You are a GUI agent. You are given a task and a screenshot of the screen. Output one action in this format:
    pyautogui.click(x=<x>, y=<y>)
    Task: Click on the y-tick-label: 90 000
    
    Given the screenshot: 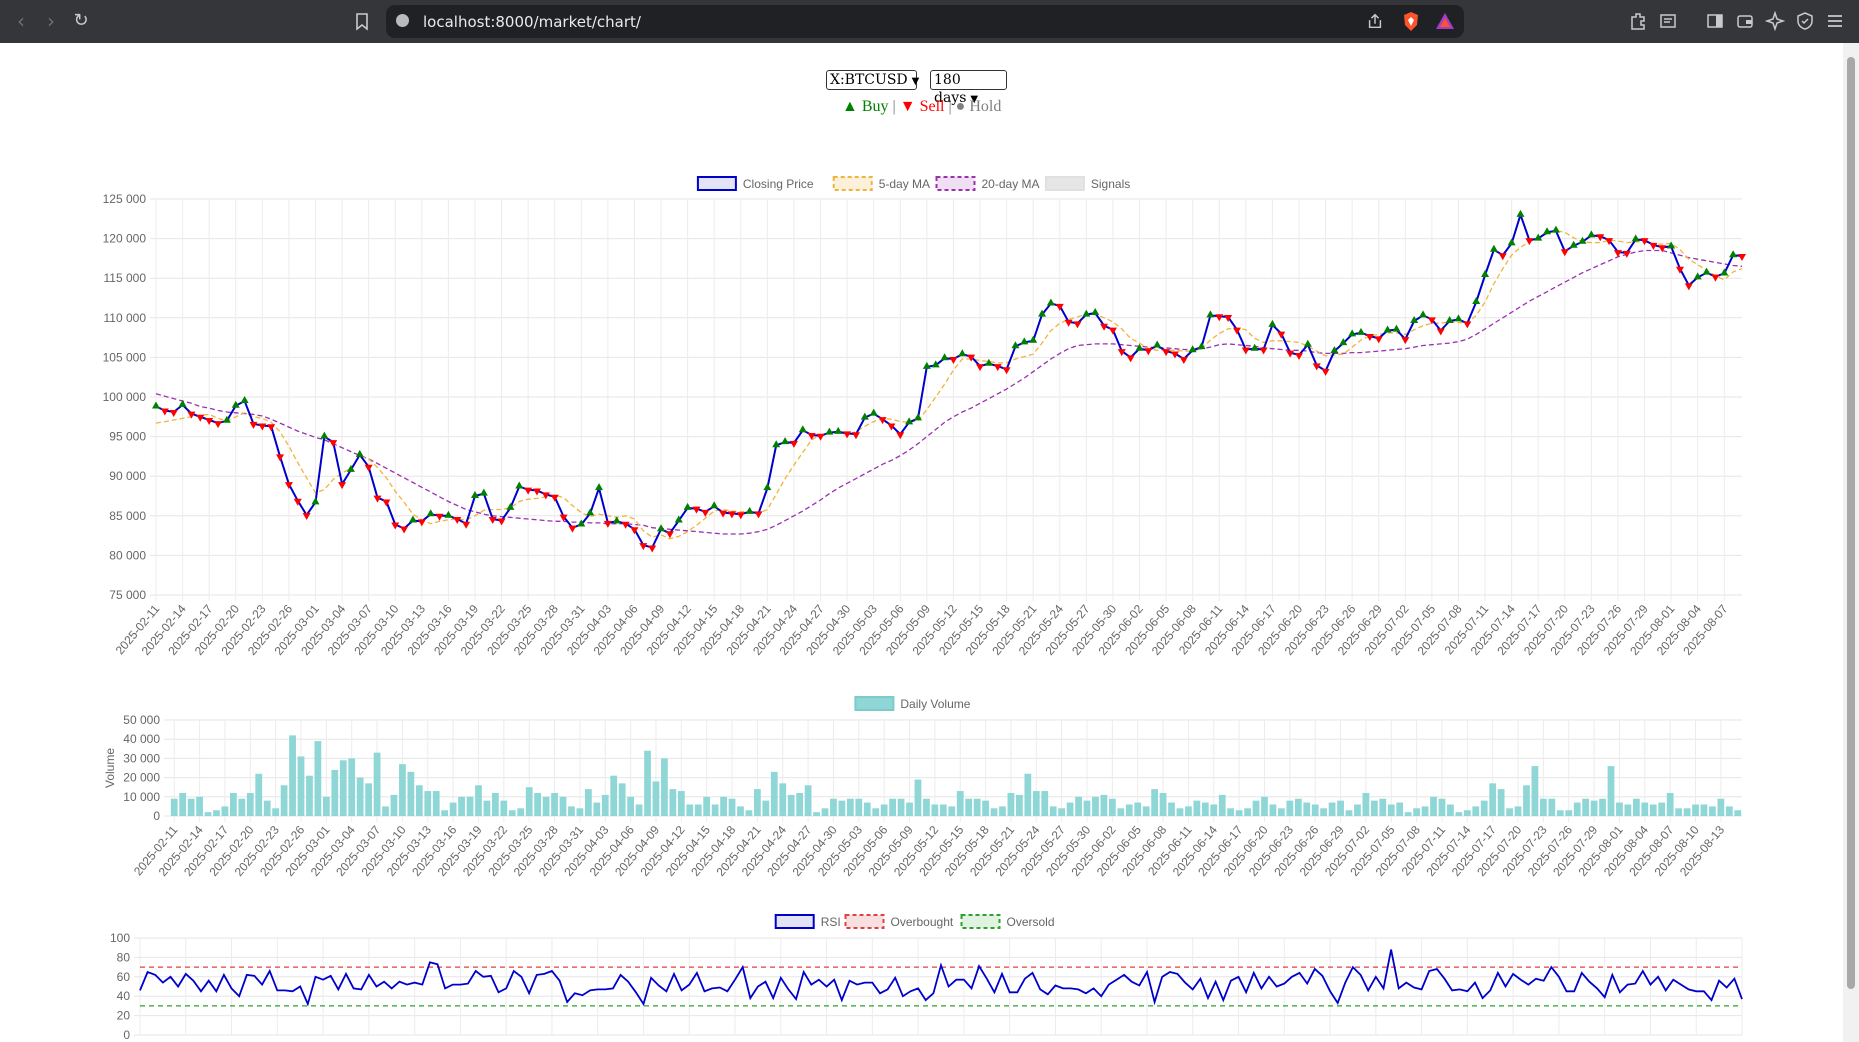 What is the action you would take?
    pyautogui.click(x=127, y=476)
    